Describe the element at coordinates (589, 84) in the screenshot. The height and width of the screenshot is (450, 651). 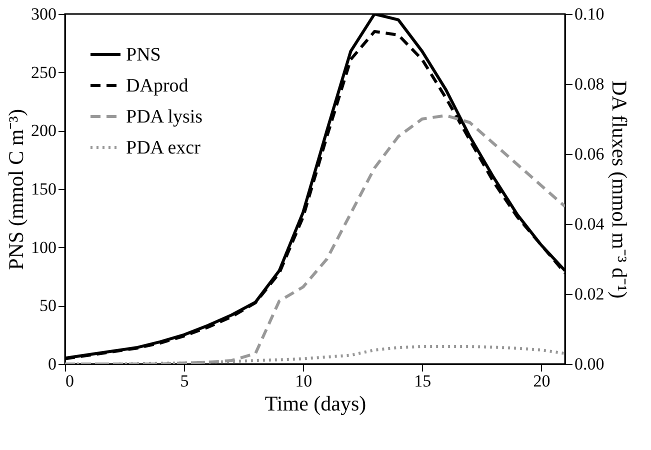
I see `y2-tick-label: 0.08` at that location.